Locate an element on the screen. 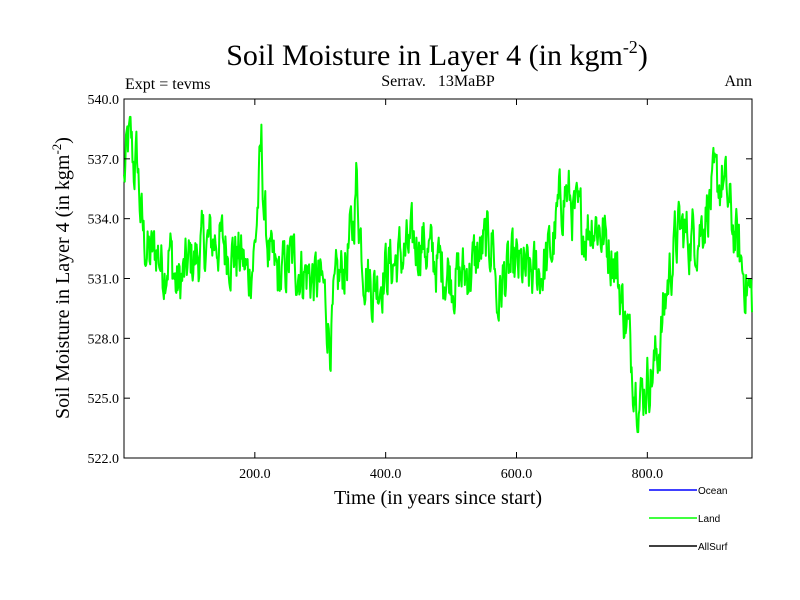 This screenshot has height=600, width=800. legend-allsurf-label: AllSurf is located at coordinates (713, 547).